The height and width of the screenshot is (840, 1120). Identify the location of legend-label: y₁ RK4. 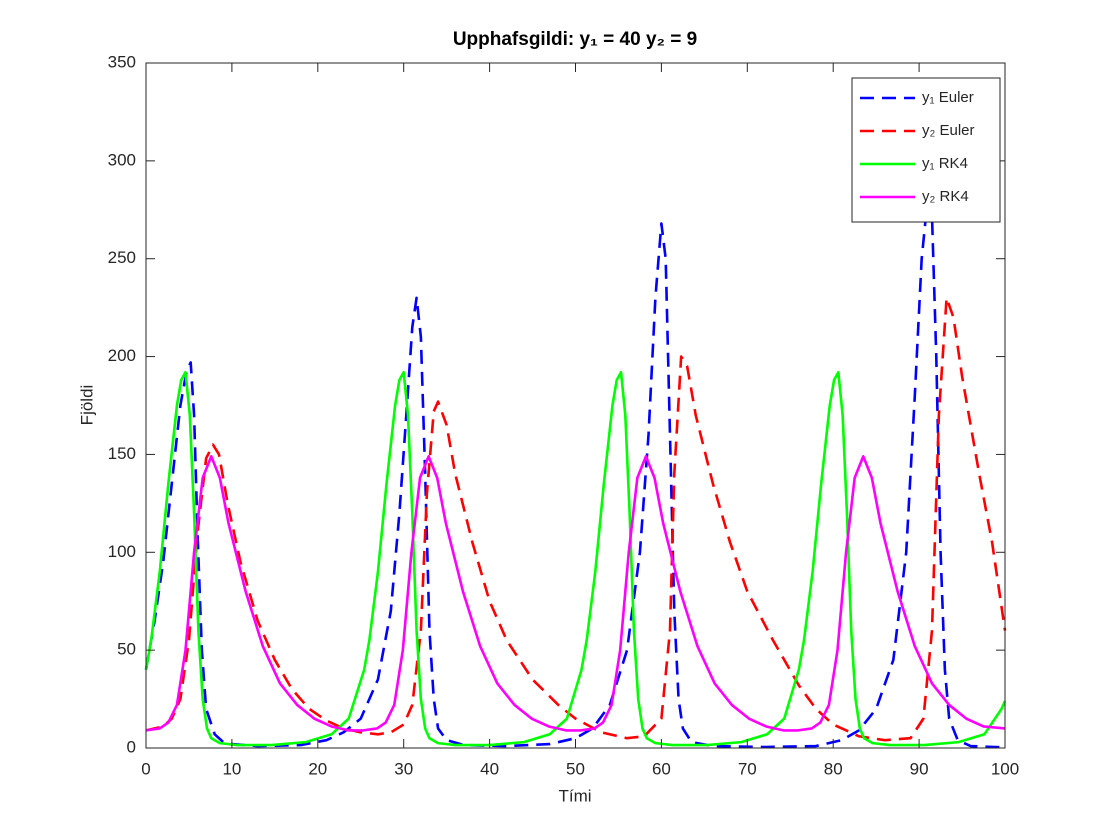
(945, 163).